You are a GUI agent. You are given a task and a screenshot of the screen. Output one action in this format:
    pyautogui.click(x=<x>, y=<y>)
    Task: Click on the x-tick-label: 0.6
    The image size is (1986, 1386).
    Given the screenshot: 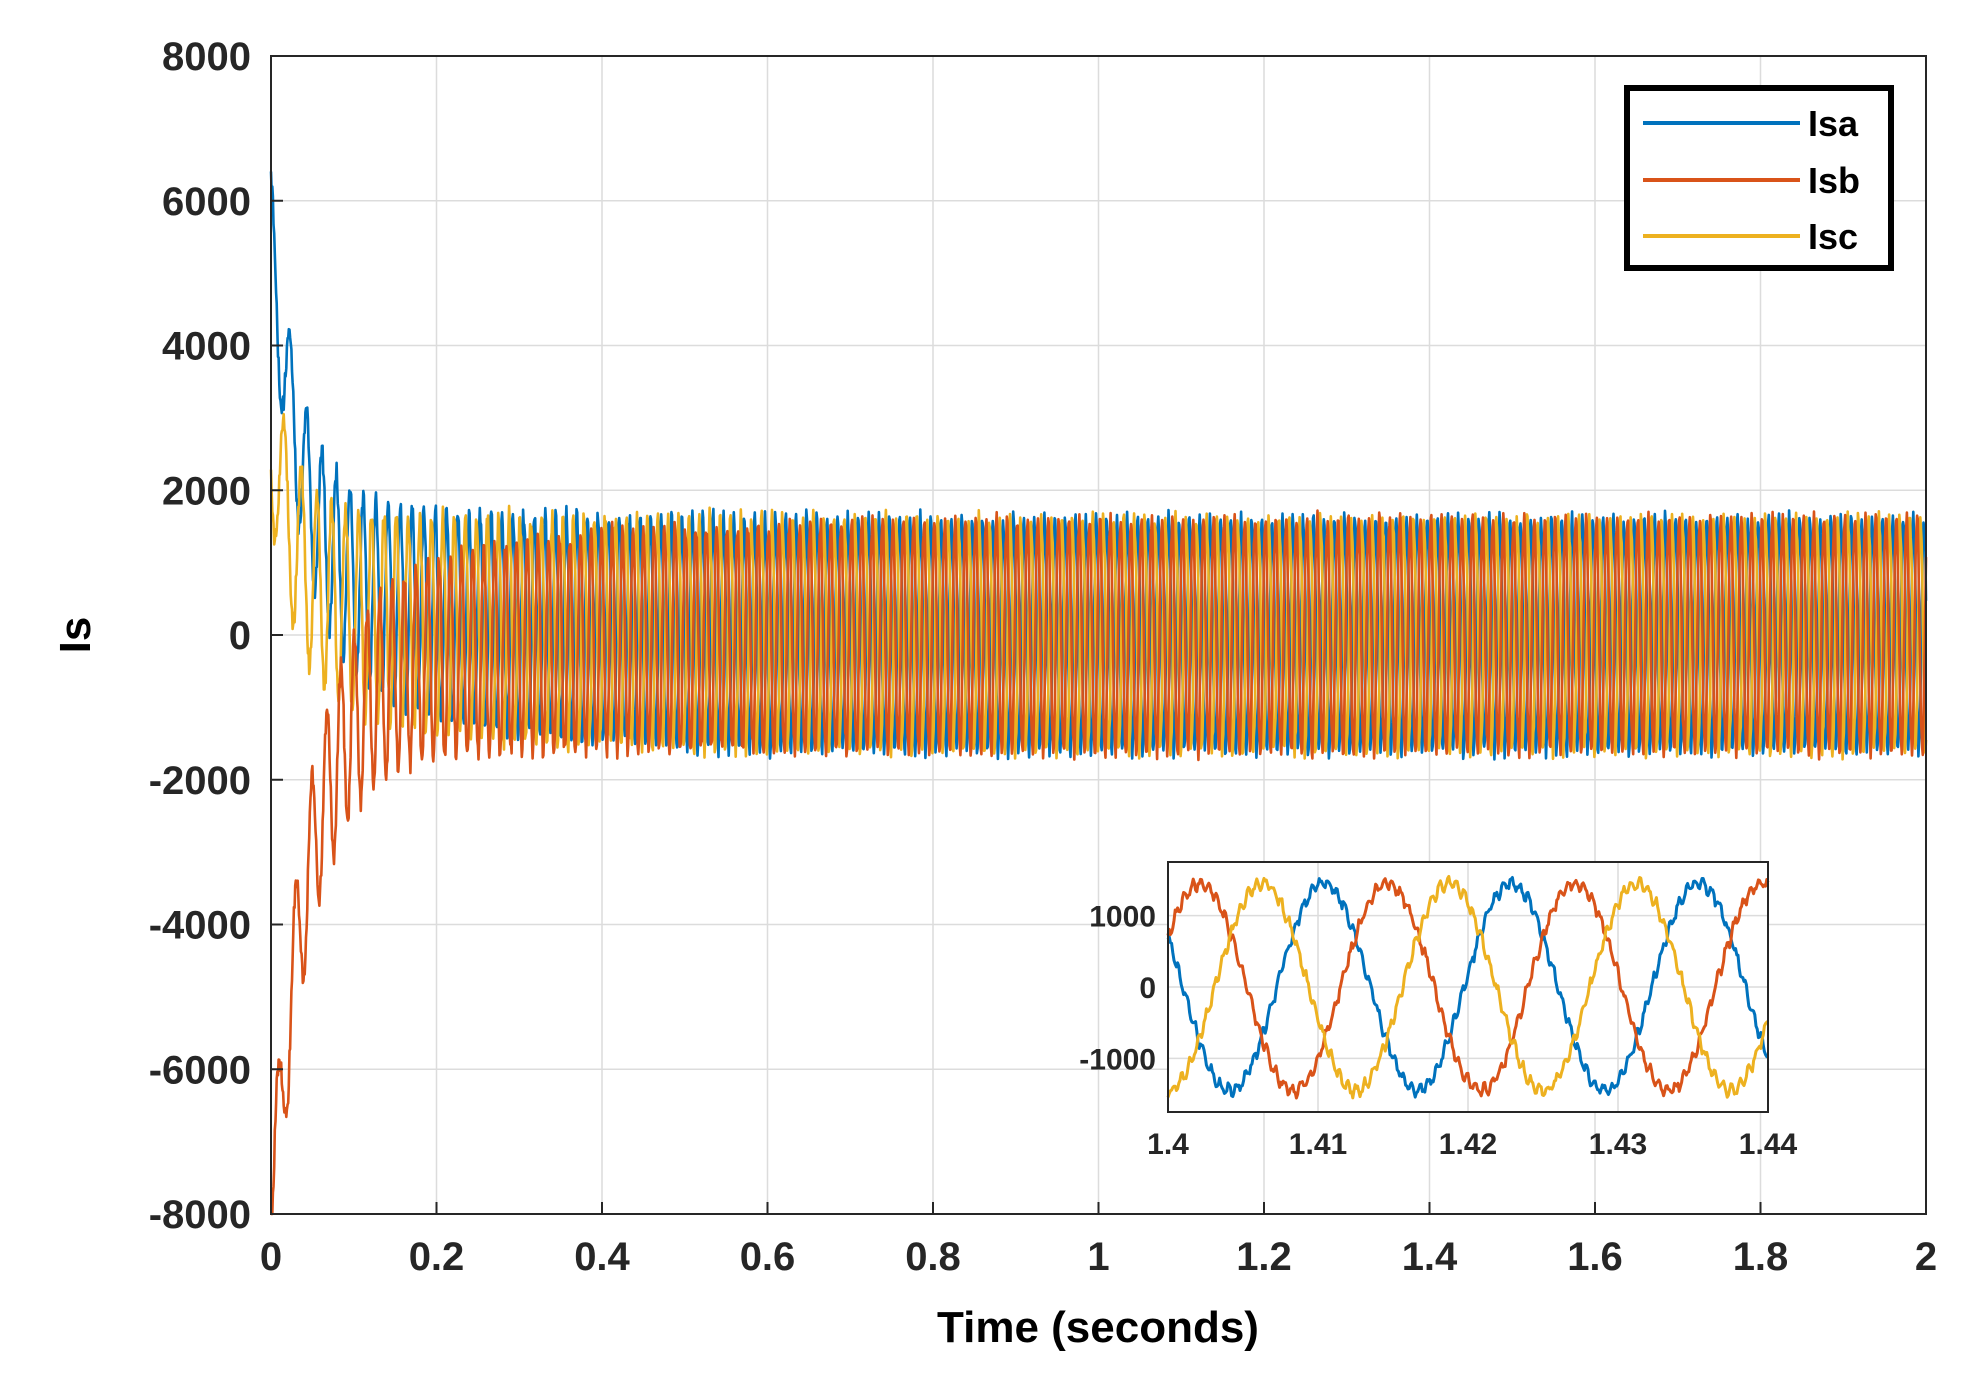 What is the action you would take?
    pyautogui.click(x=768, y=1257)
    